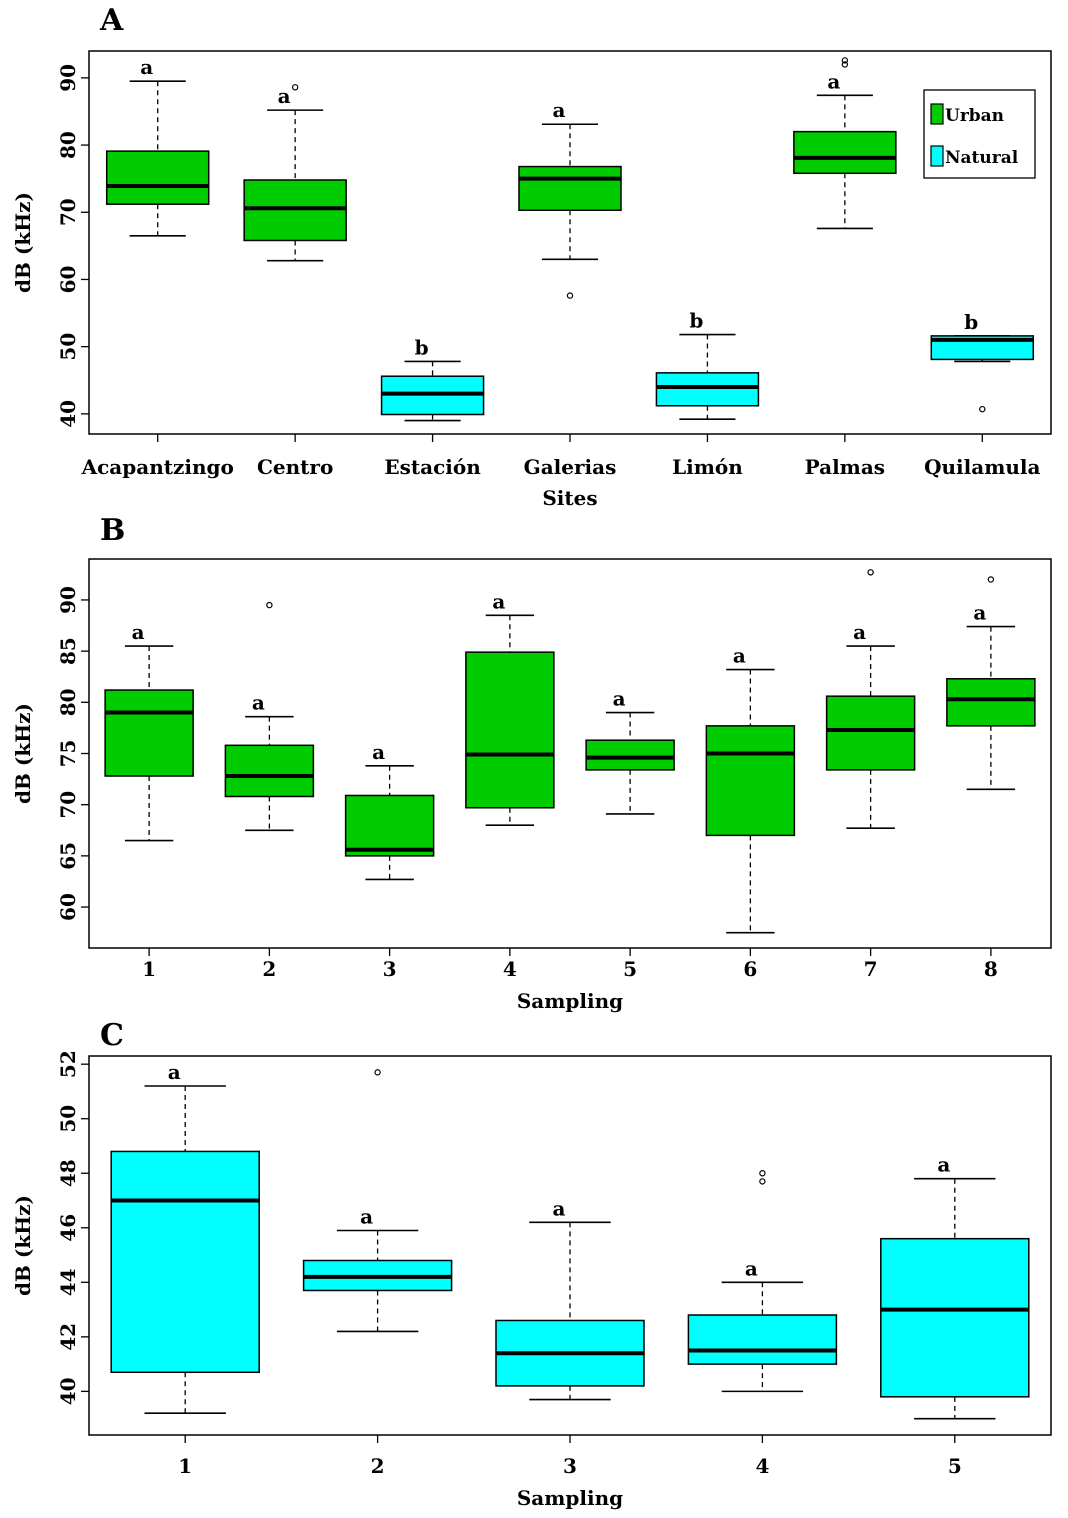 The image size is (1068, 1518). I want to click on x-tick-label: Galerias, so click(570, 467).